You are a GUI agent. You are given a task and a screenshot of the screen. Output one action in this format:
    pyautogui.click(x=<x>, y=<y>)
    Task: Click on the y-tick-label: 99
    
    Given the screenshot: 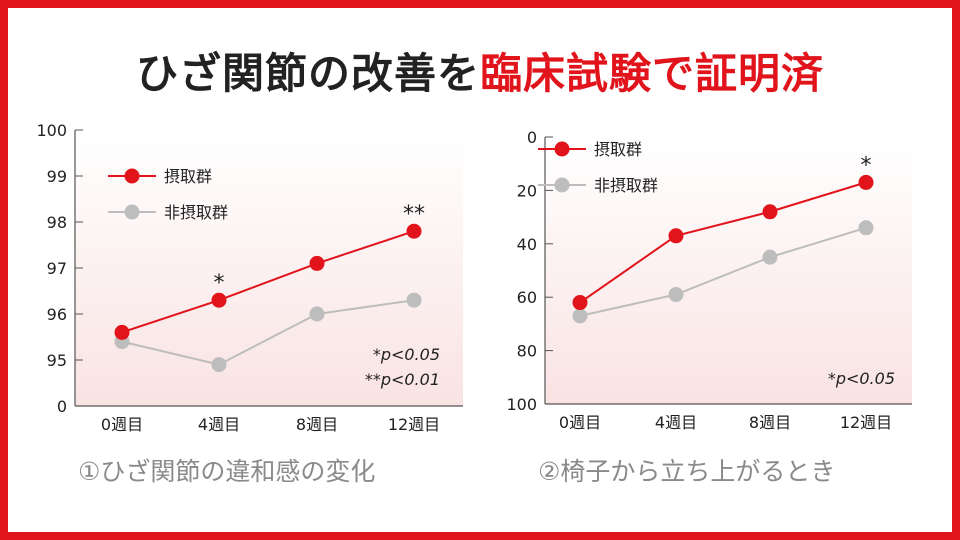 What is the action you would take?
    pyautogui.click(x=57, y=176)
    